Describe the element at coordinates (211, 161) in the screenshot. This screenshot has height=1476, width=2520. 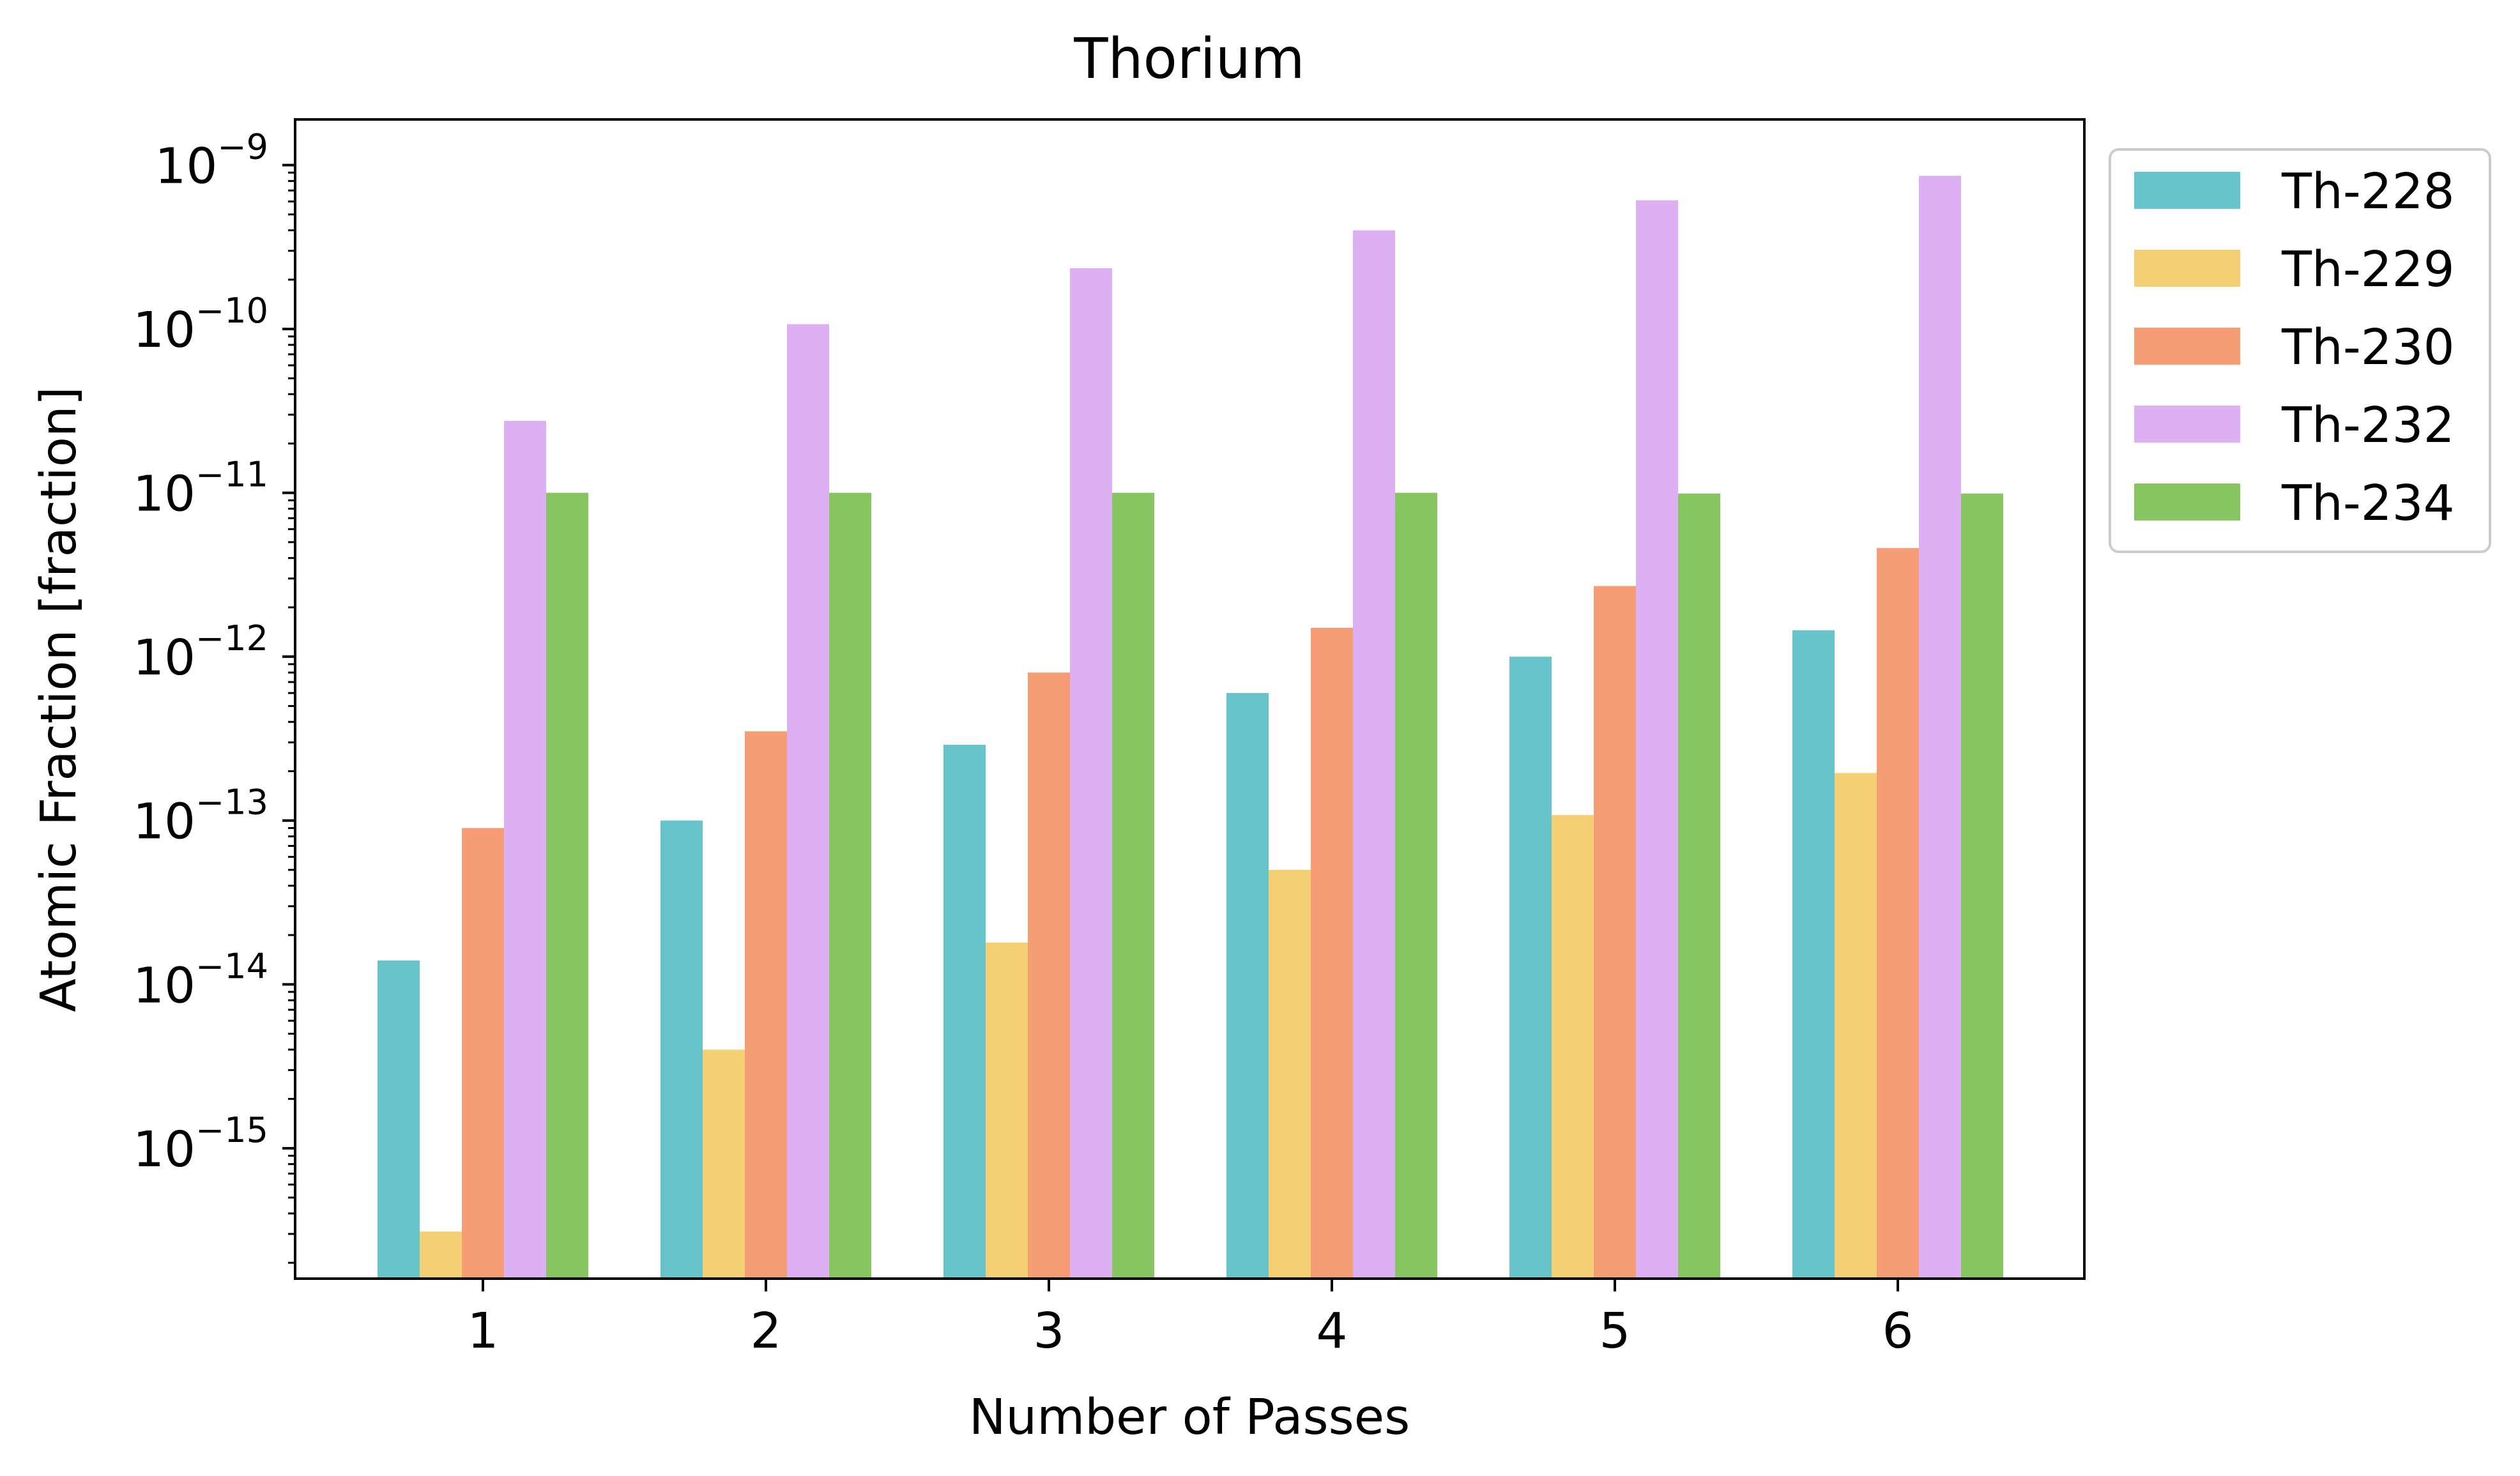
I see `y-tick-label: 10−9` at that location.